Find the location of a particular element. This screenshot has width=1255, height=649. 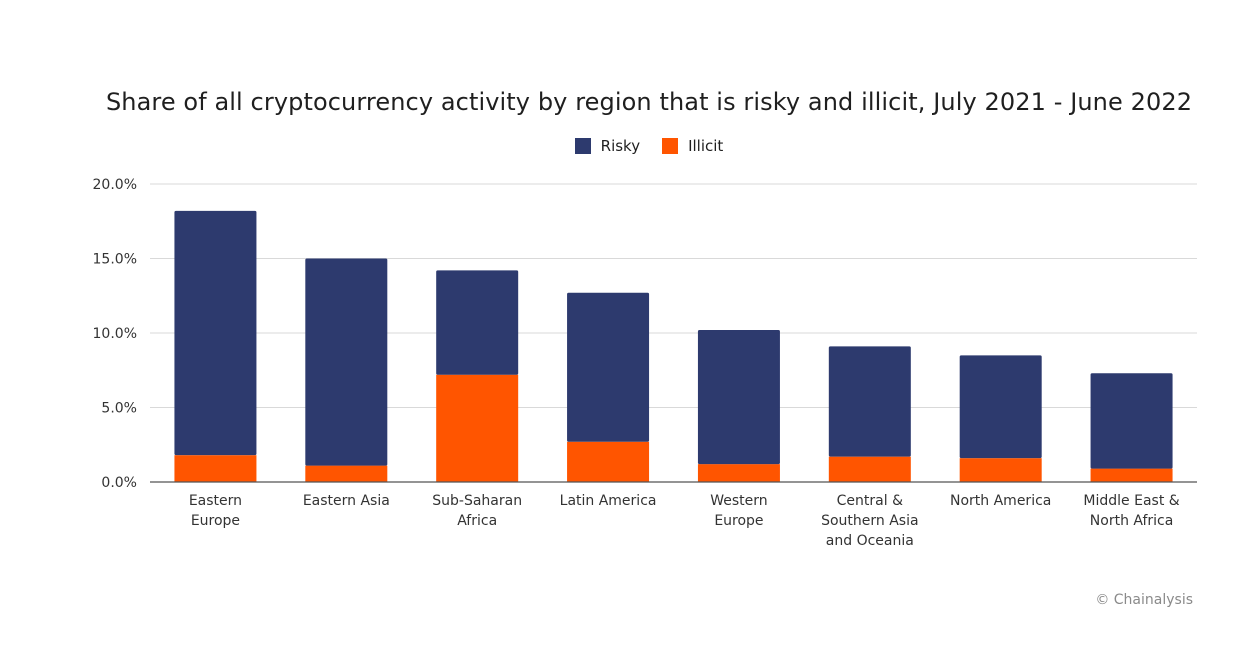

y-tick-label: 0.0% is located at coordinates (119, 483).